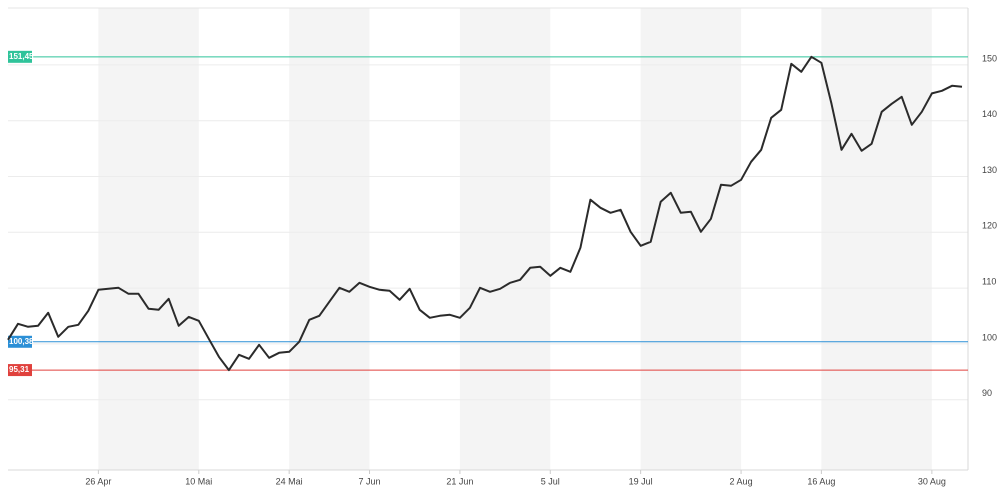  Describe the element at coordinates (987, 393) in the screenshot. I see `y-tick-label: 90` at that location.